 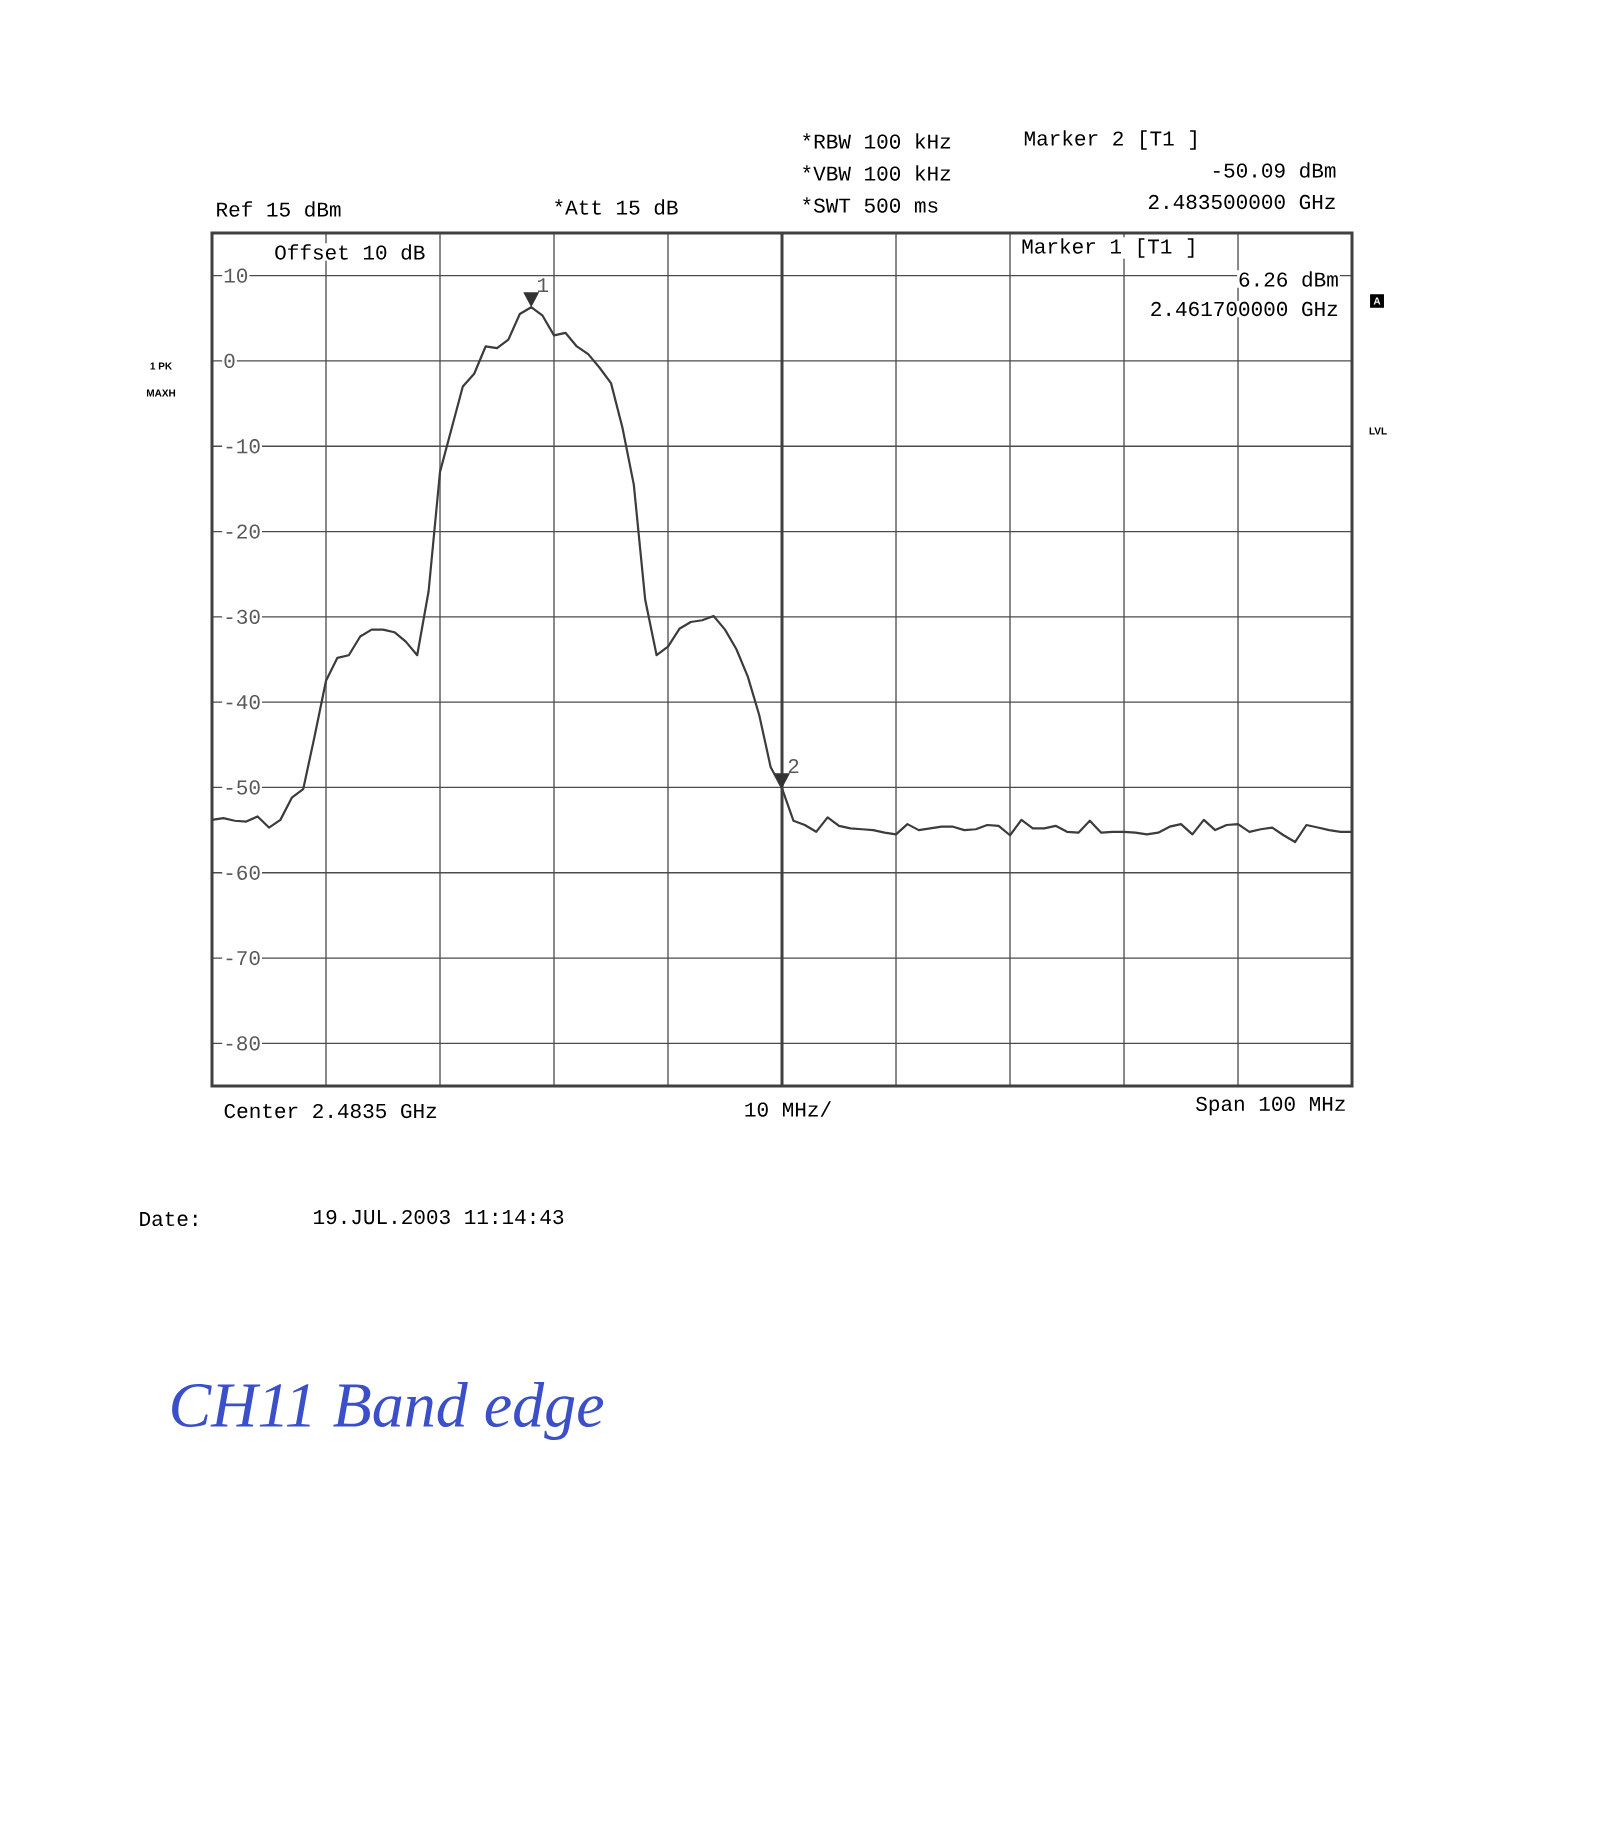 What do you see at coordinates (1378, 431) in the screenshot?
I see `text: LVL` at bounding box center [1378, 431].